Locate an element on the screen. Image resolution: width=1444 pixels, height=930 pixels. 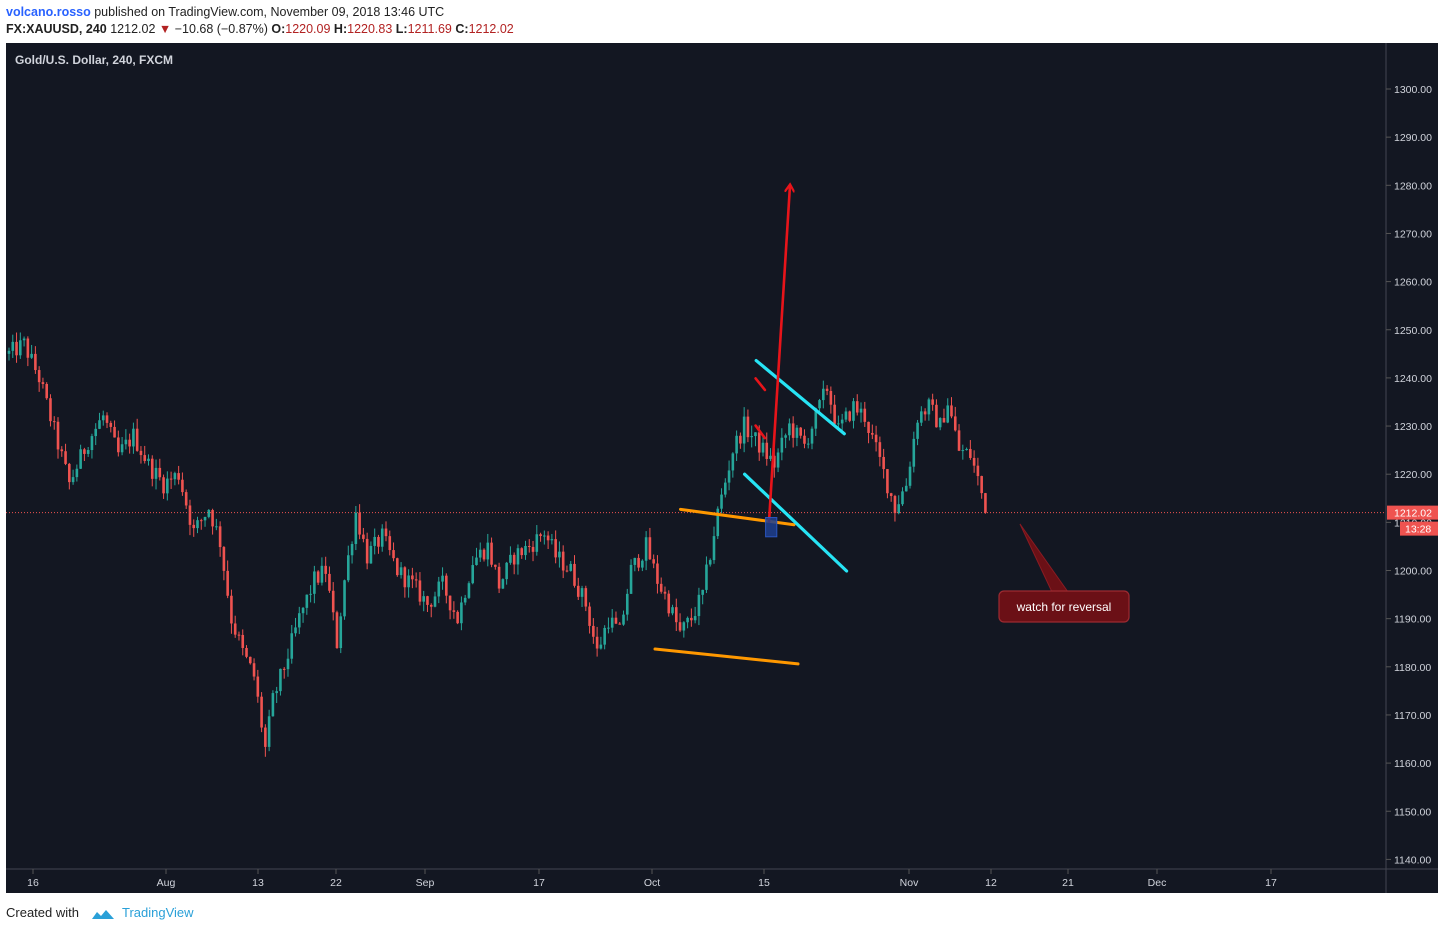
callout-text: watch for reversal is located at coordinates (1064, 607).